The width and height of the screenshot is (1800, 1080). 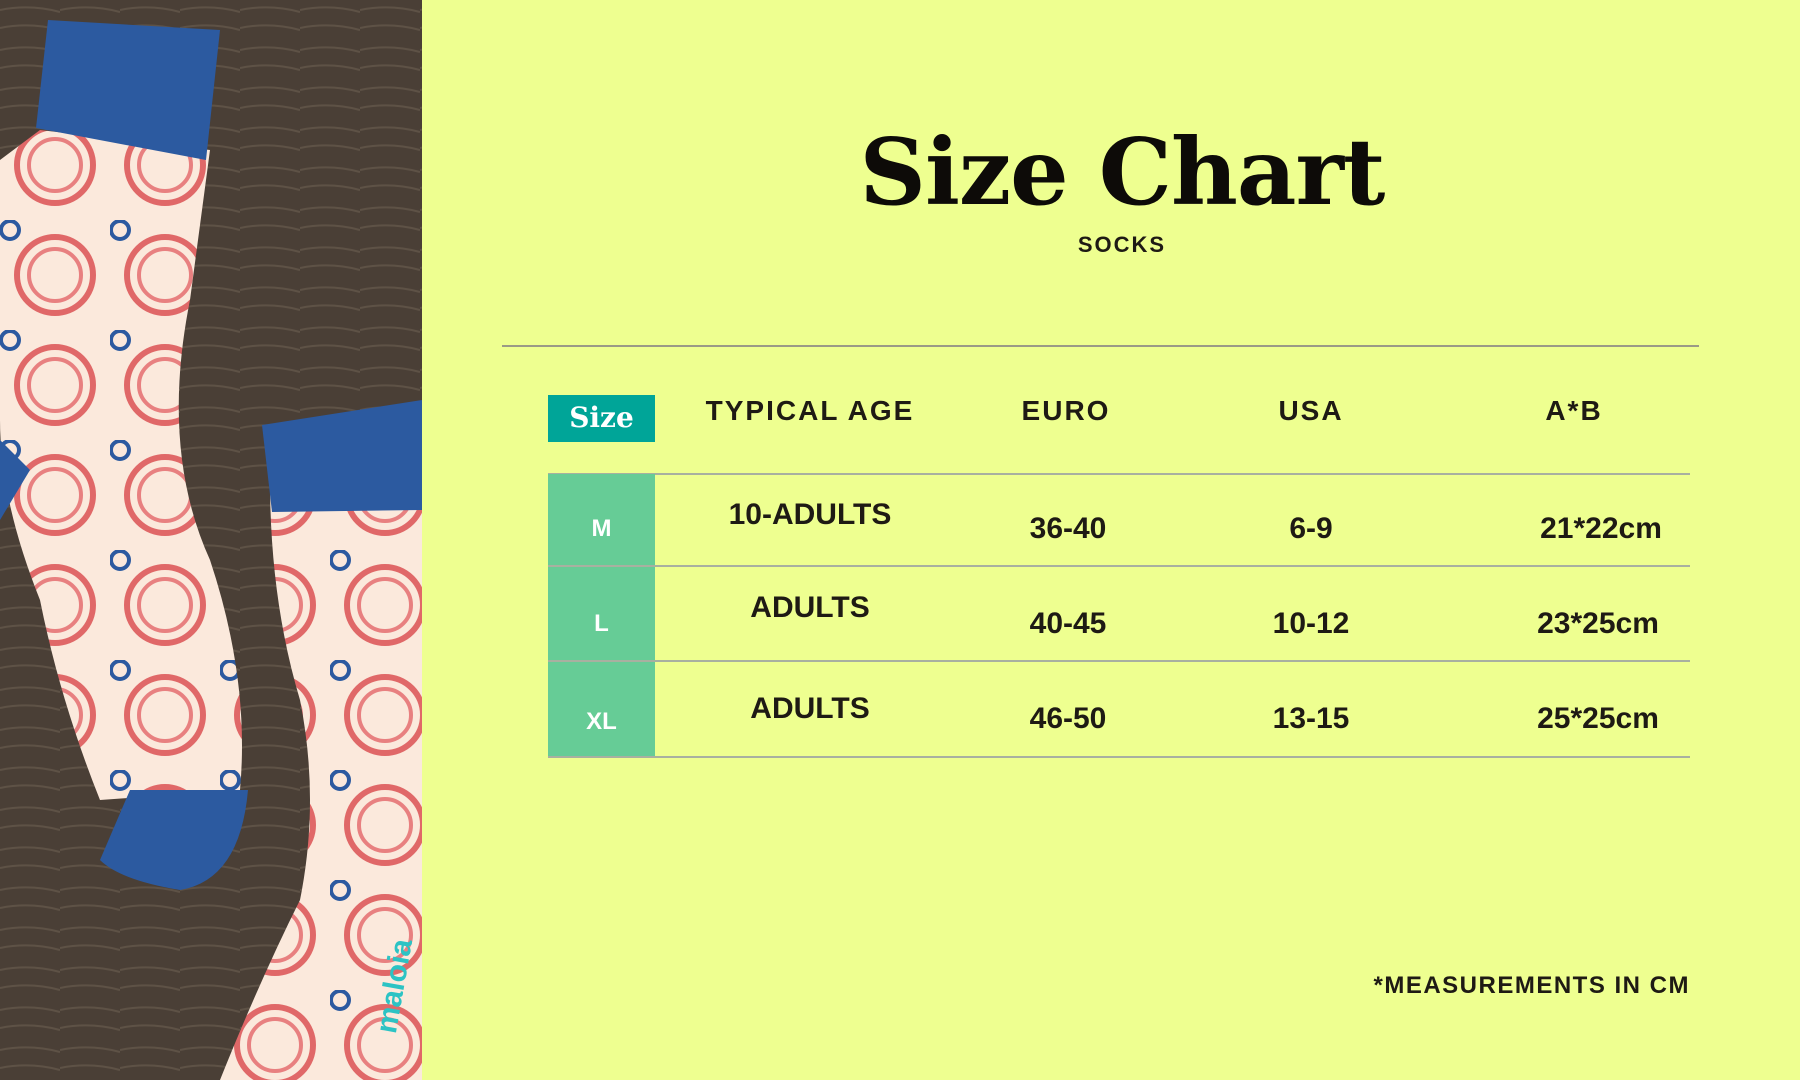 What do you see at coordinates (1119, 710) in the screenshot?
I see `table-row: XL ADULTS 46-50 13-15 25*25cm` at bounding box center [1119, 710].